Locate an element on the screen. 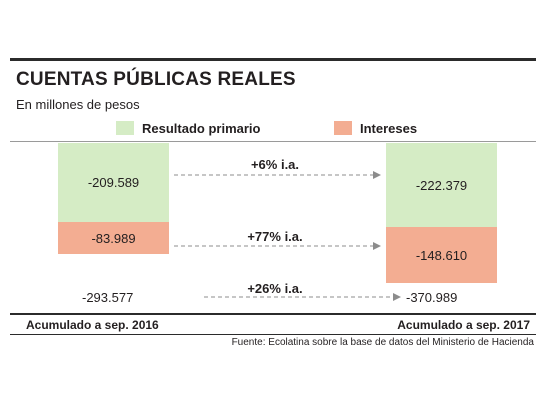 The width and height of the screenshot is (540, 405). change-total: +26% i.a. is located at coordinates (275, 288).